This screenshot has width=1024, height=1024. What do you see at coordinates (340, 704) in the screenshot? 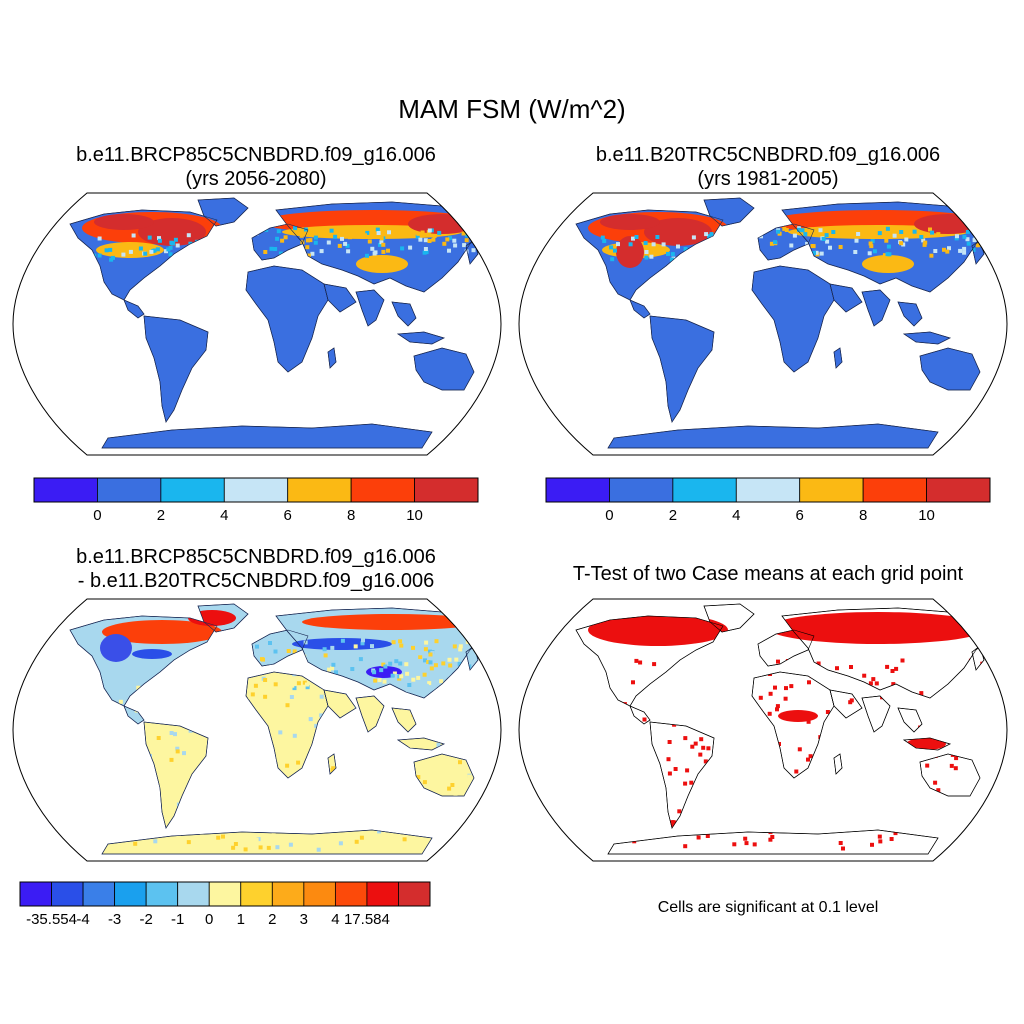
I see `land-arabia` at bounding box center [340, 704].